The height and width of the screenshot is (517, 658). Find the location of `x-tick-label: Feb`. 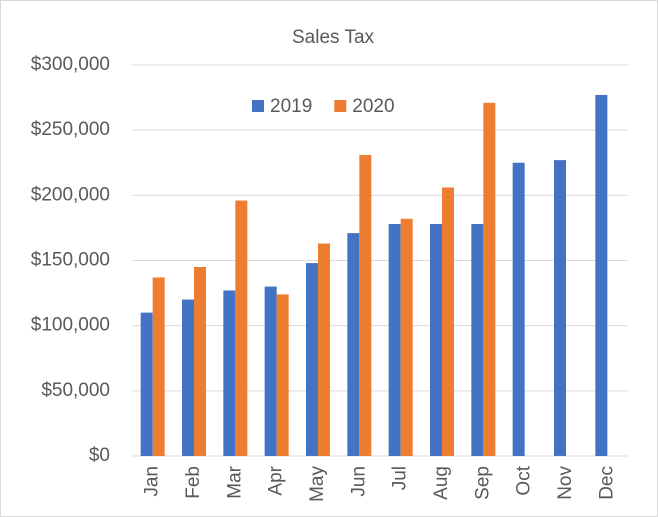

x-tick-label: Feb is located at coordinates (193, 482).